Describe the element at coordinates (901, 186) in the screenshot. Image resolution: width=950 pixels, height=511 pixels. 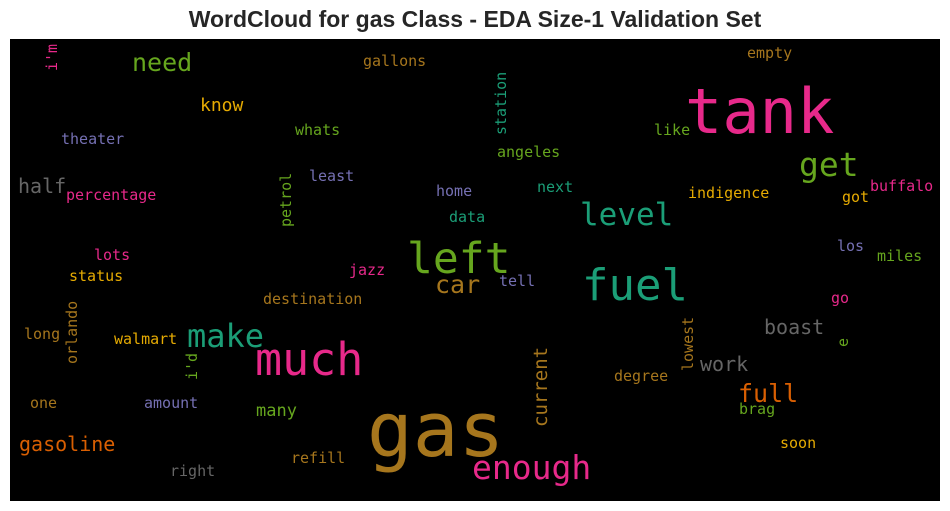
I see `word-buffalo: buffalo` at that location.